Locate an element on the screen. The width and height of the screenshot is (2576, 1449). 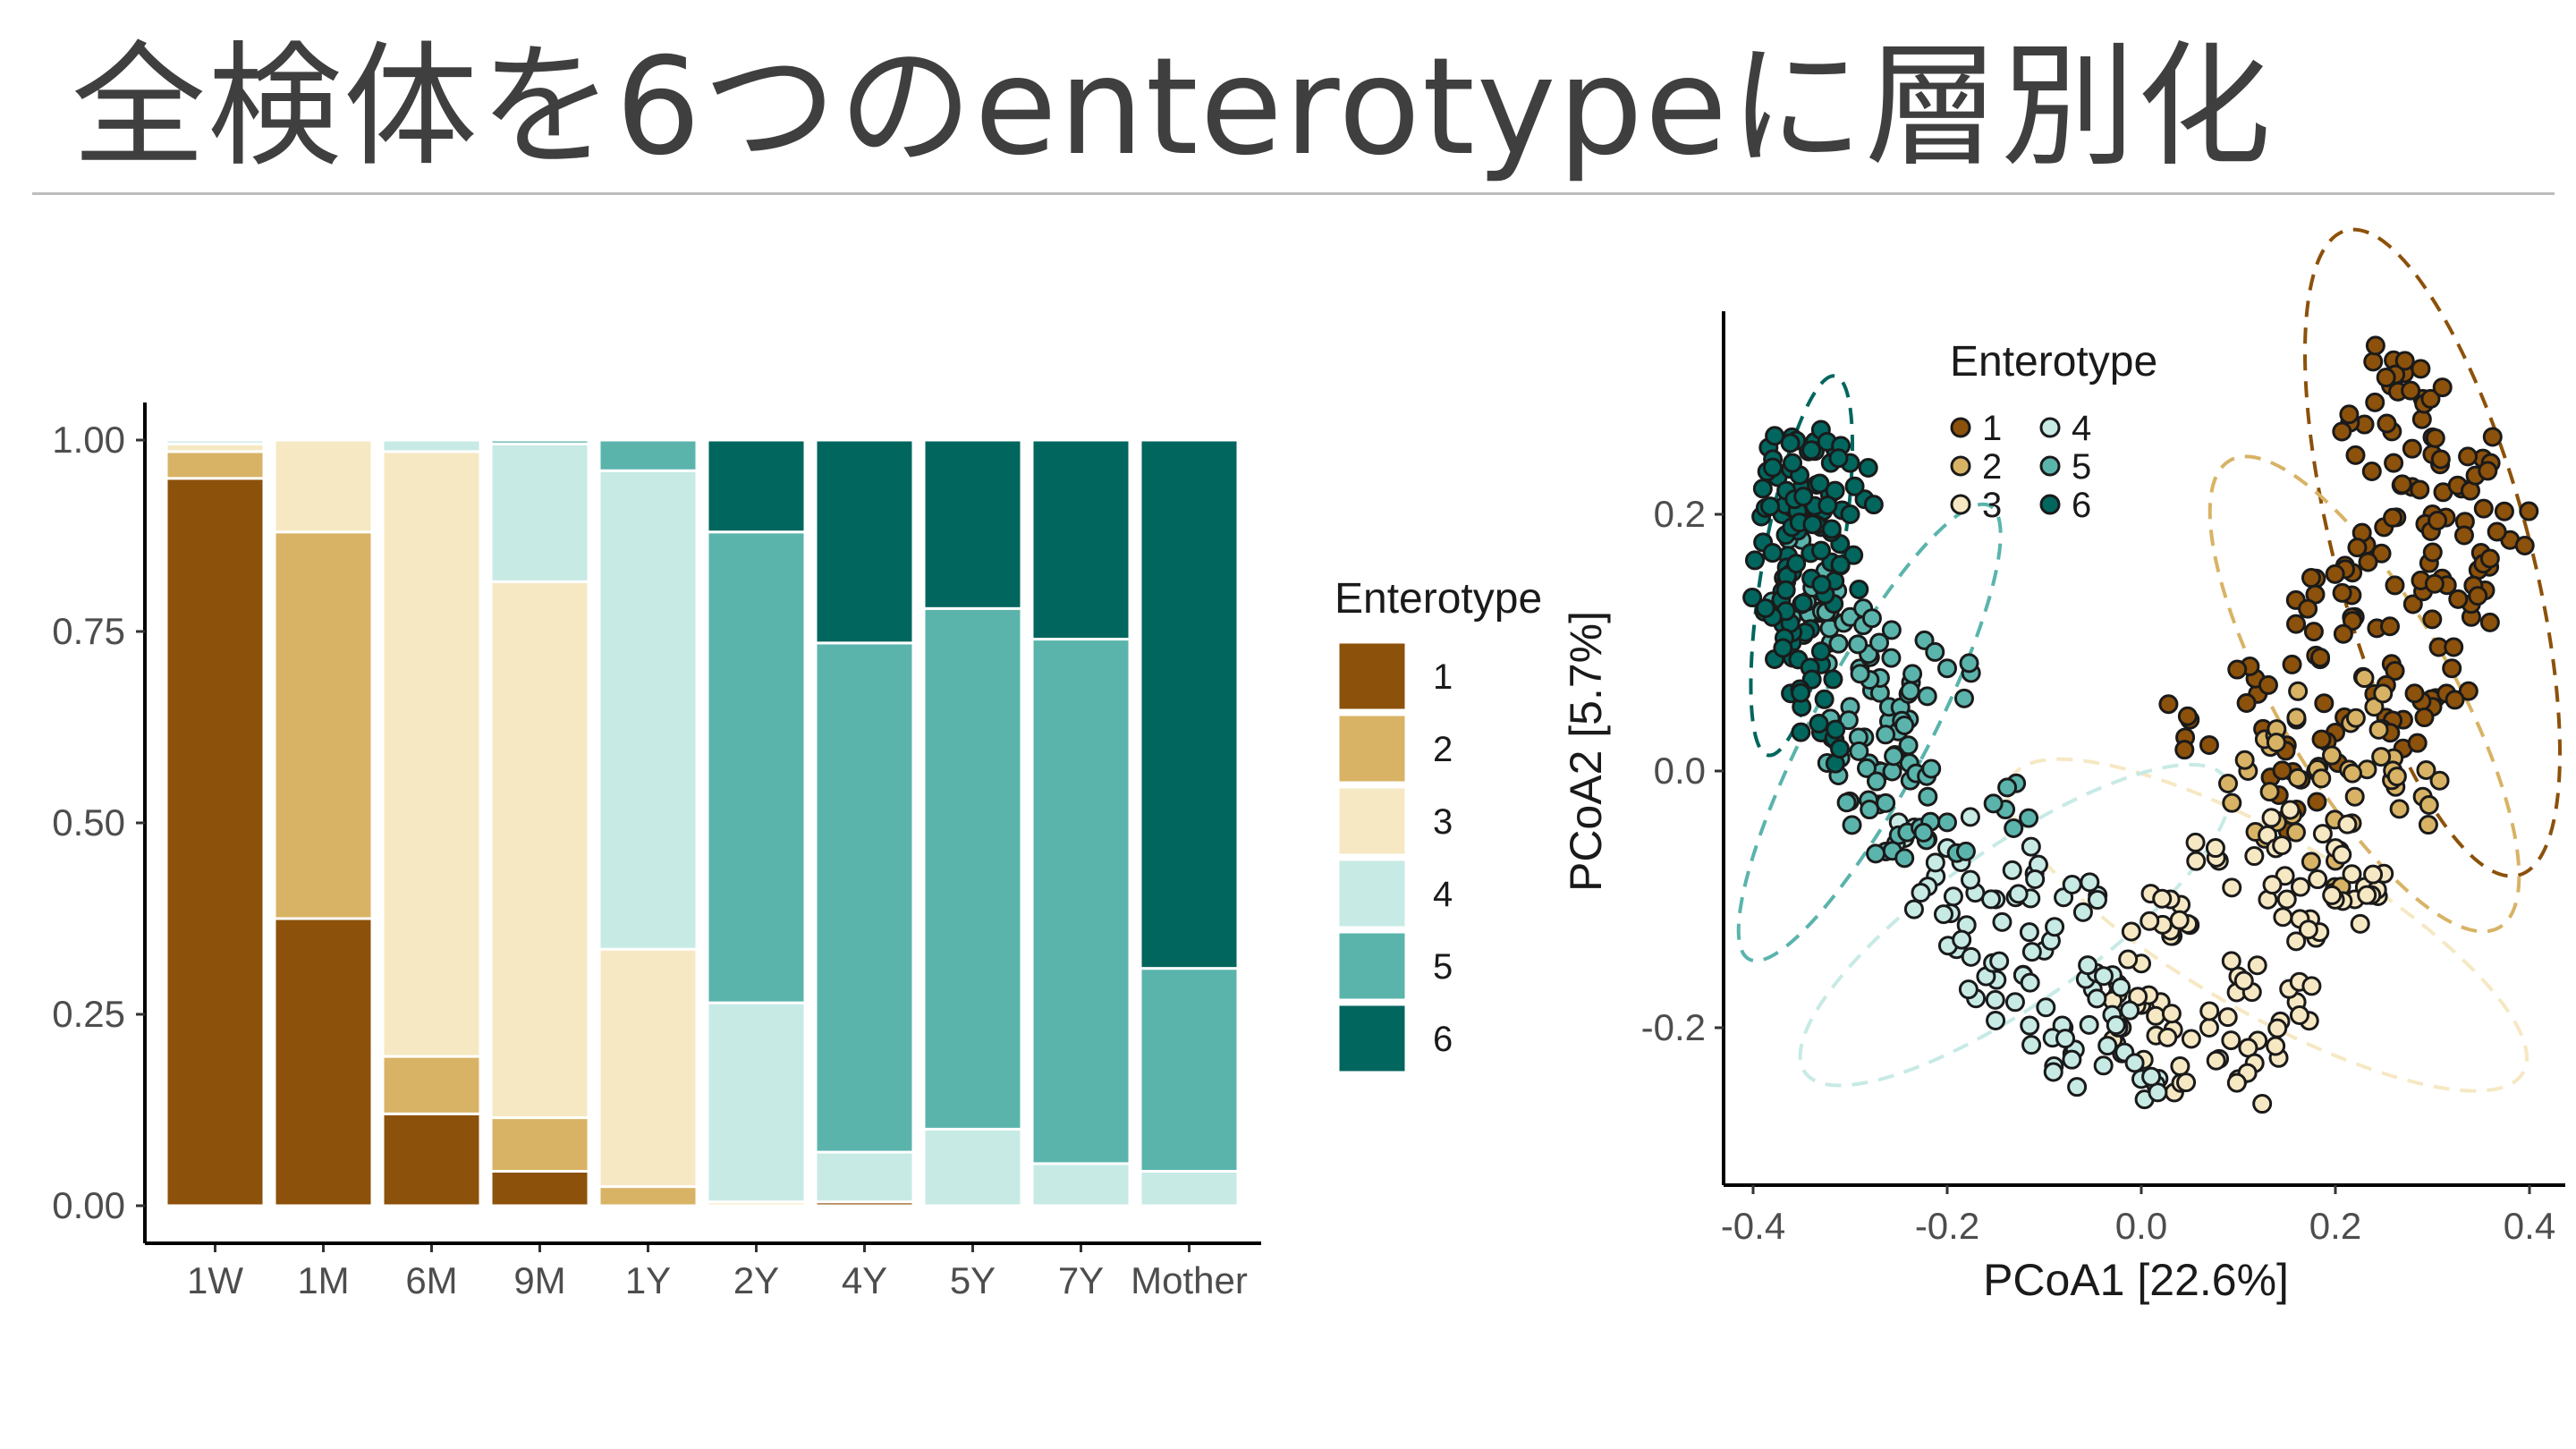
y-tick-label: -0.2 is located at coordinates (1673, 1027).